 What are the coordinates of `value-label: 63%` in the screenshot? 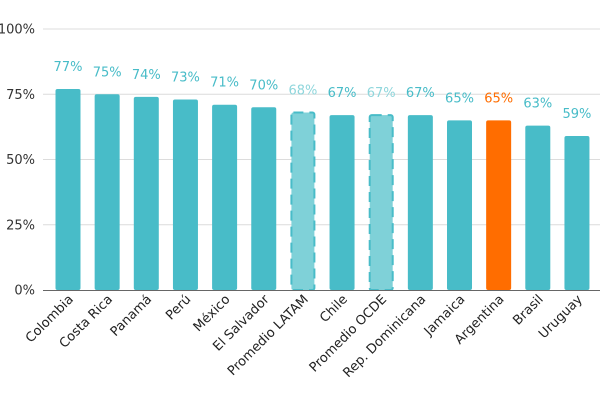 It's located at (537, 104).